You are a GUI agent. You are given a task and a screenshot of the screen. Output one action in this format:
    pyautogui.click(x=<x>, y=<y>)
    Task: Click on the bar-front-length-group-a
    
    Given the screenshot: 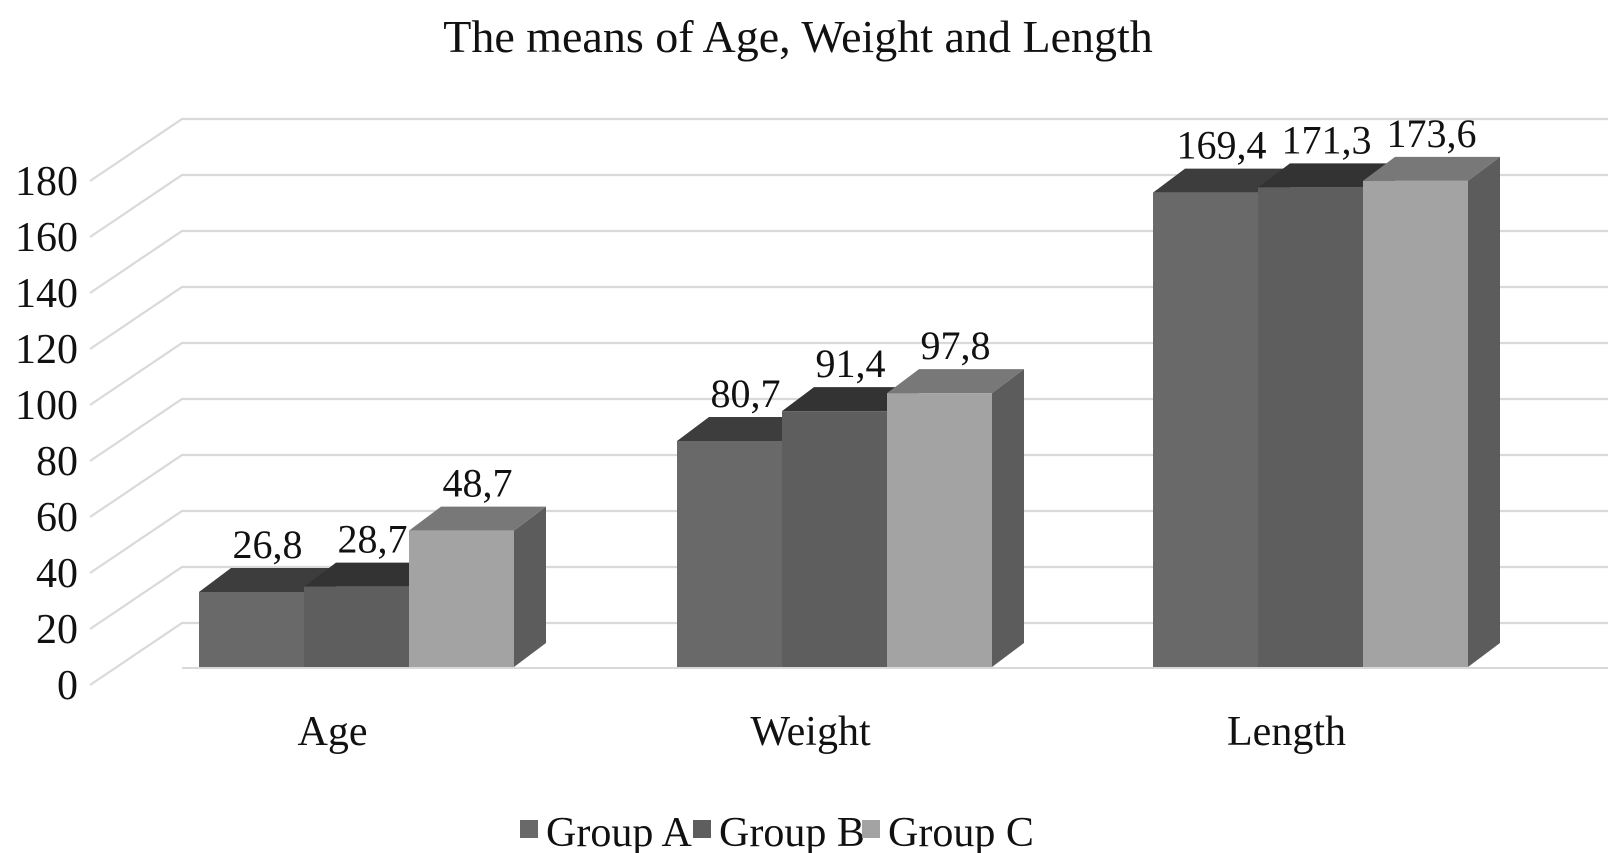 What is the action you would take?
    pyautogui.click(x=1205, y=429)
    